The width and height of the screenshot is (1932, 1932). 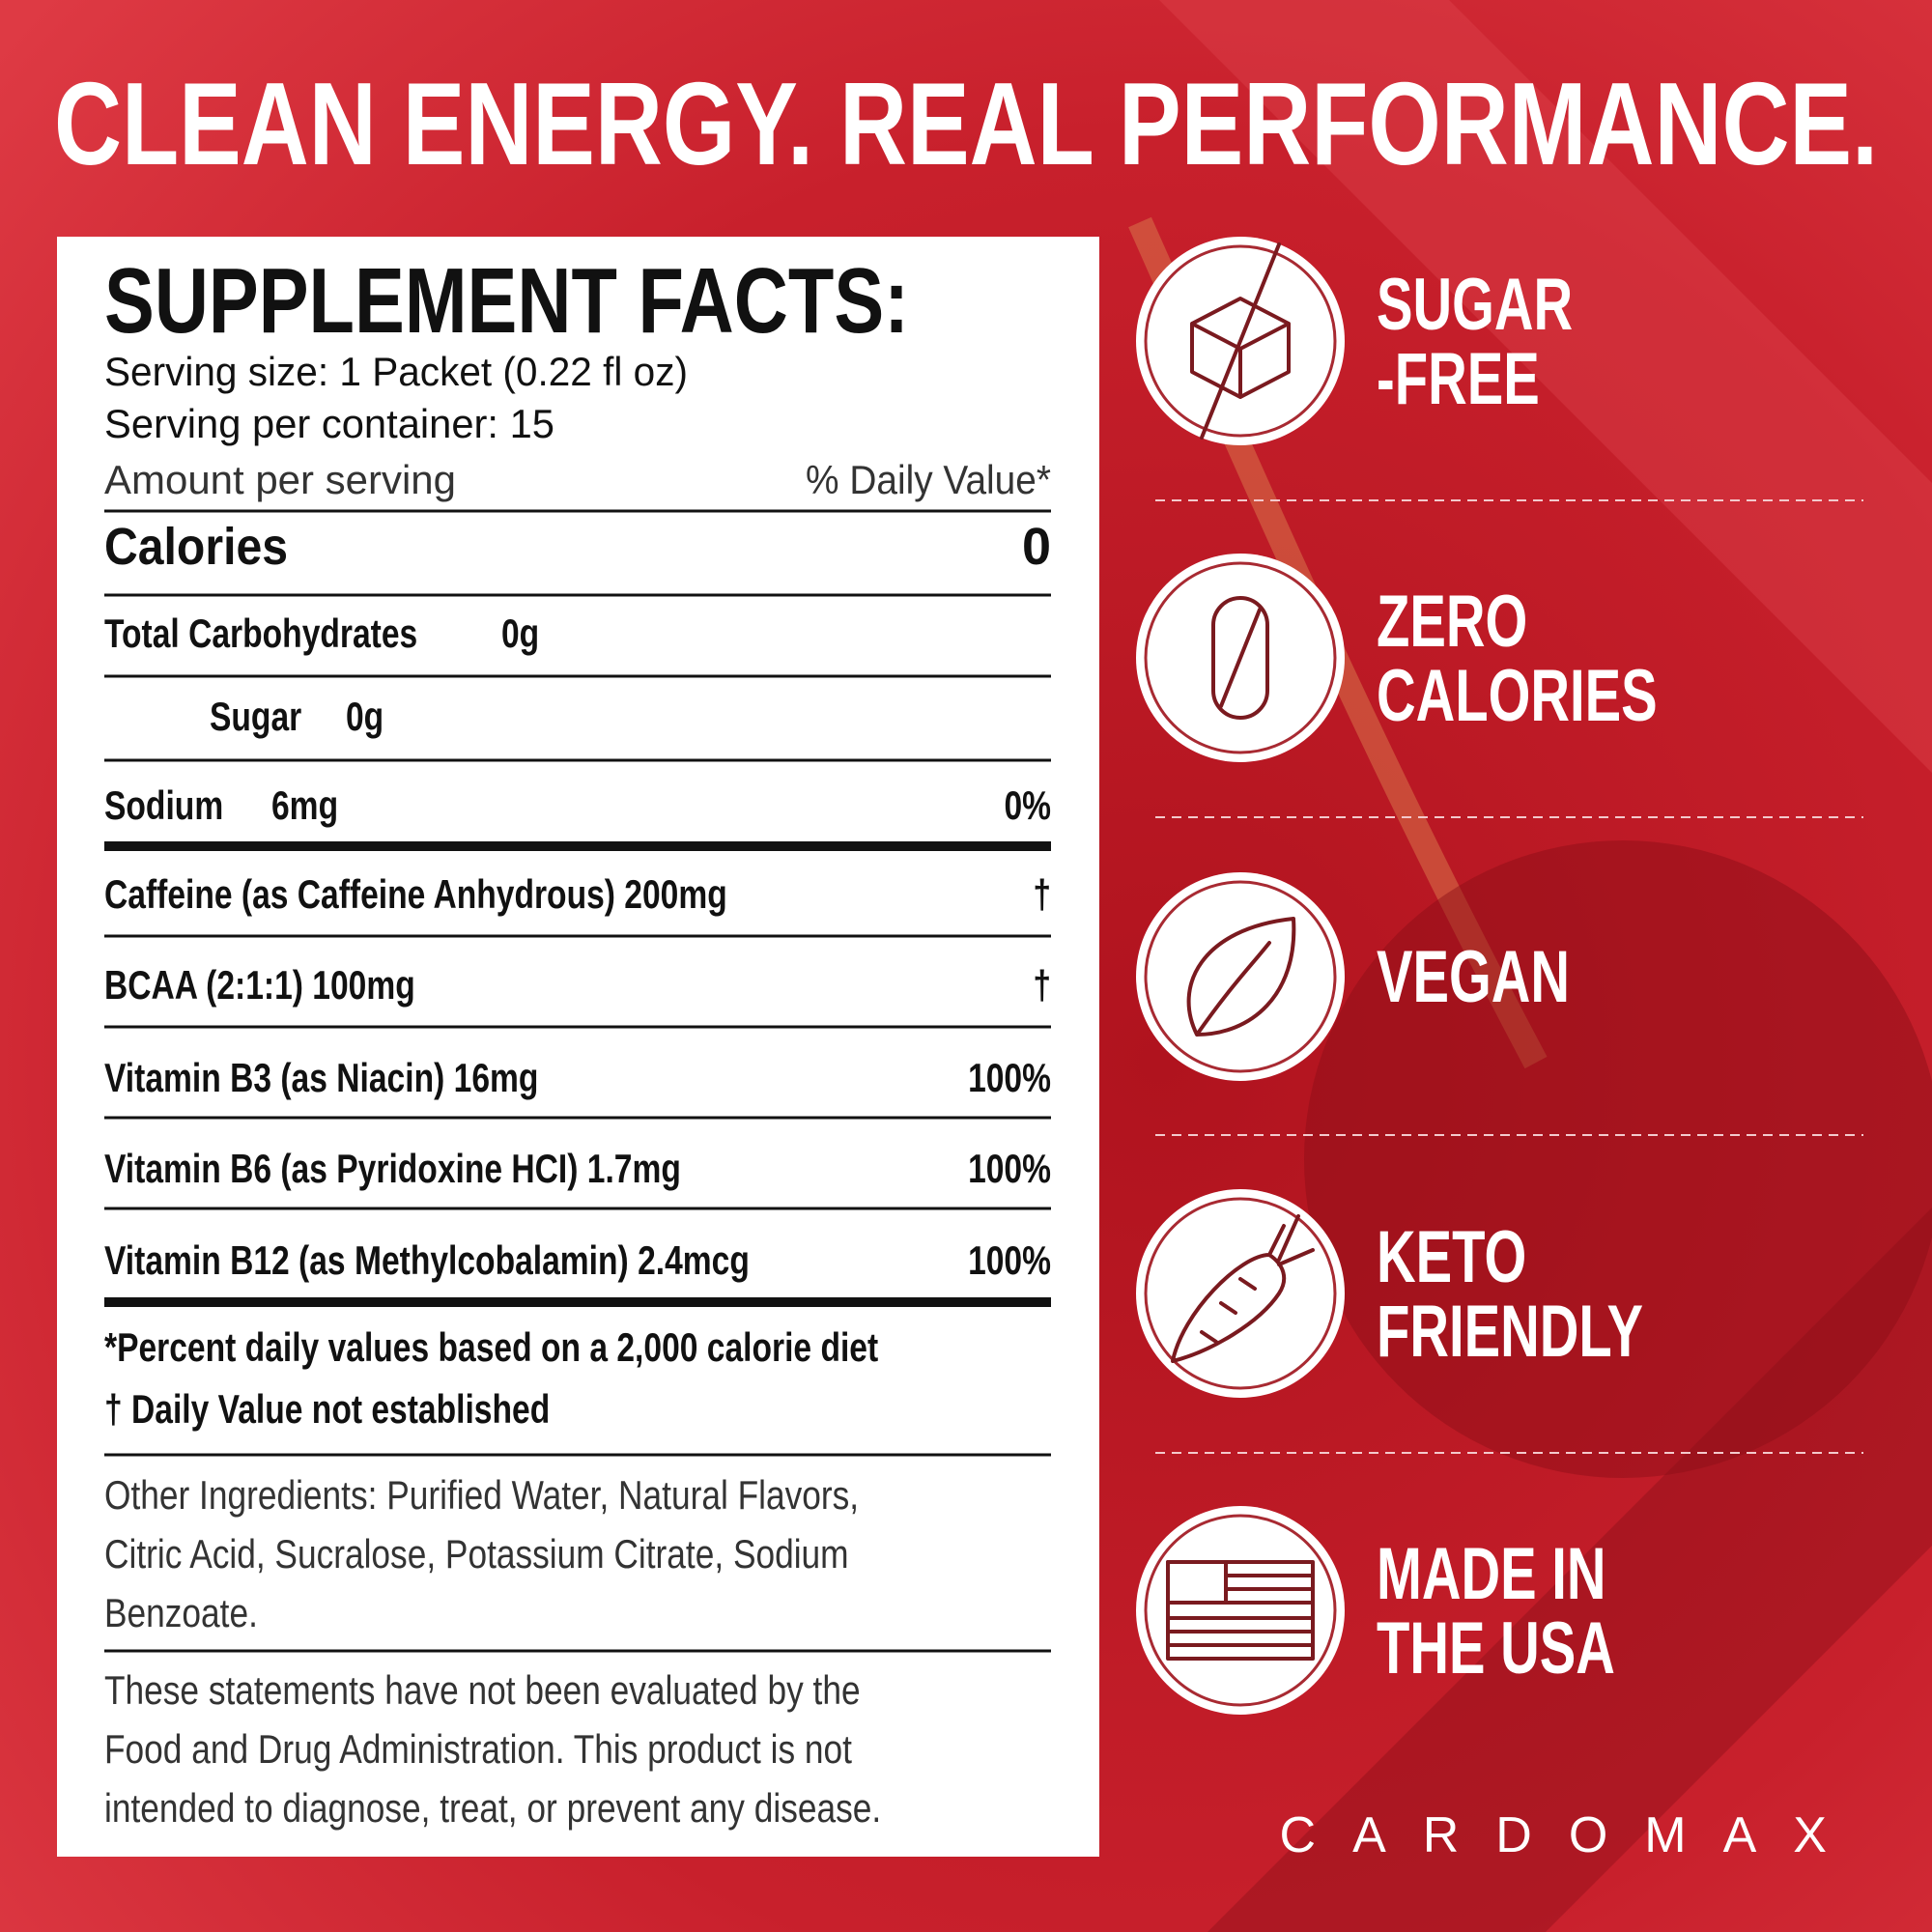 What do you see at coordinates (392, 1168) in the screenshot?
I see `row-name: Vitamin B6 (as Pyridoxine HCI) 1.7mg` at bounding box center [392, 1168].